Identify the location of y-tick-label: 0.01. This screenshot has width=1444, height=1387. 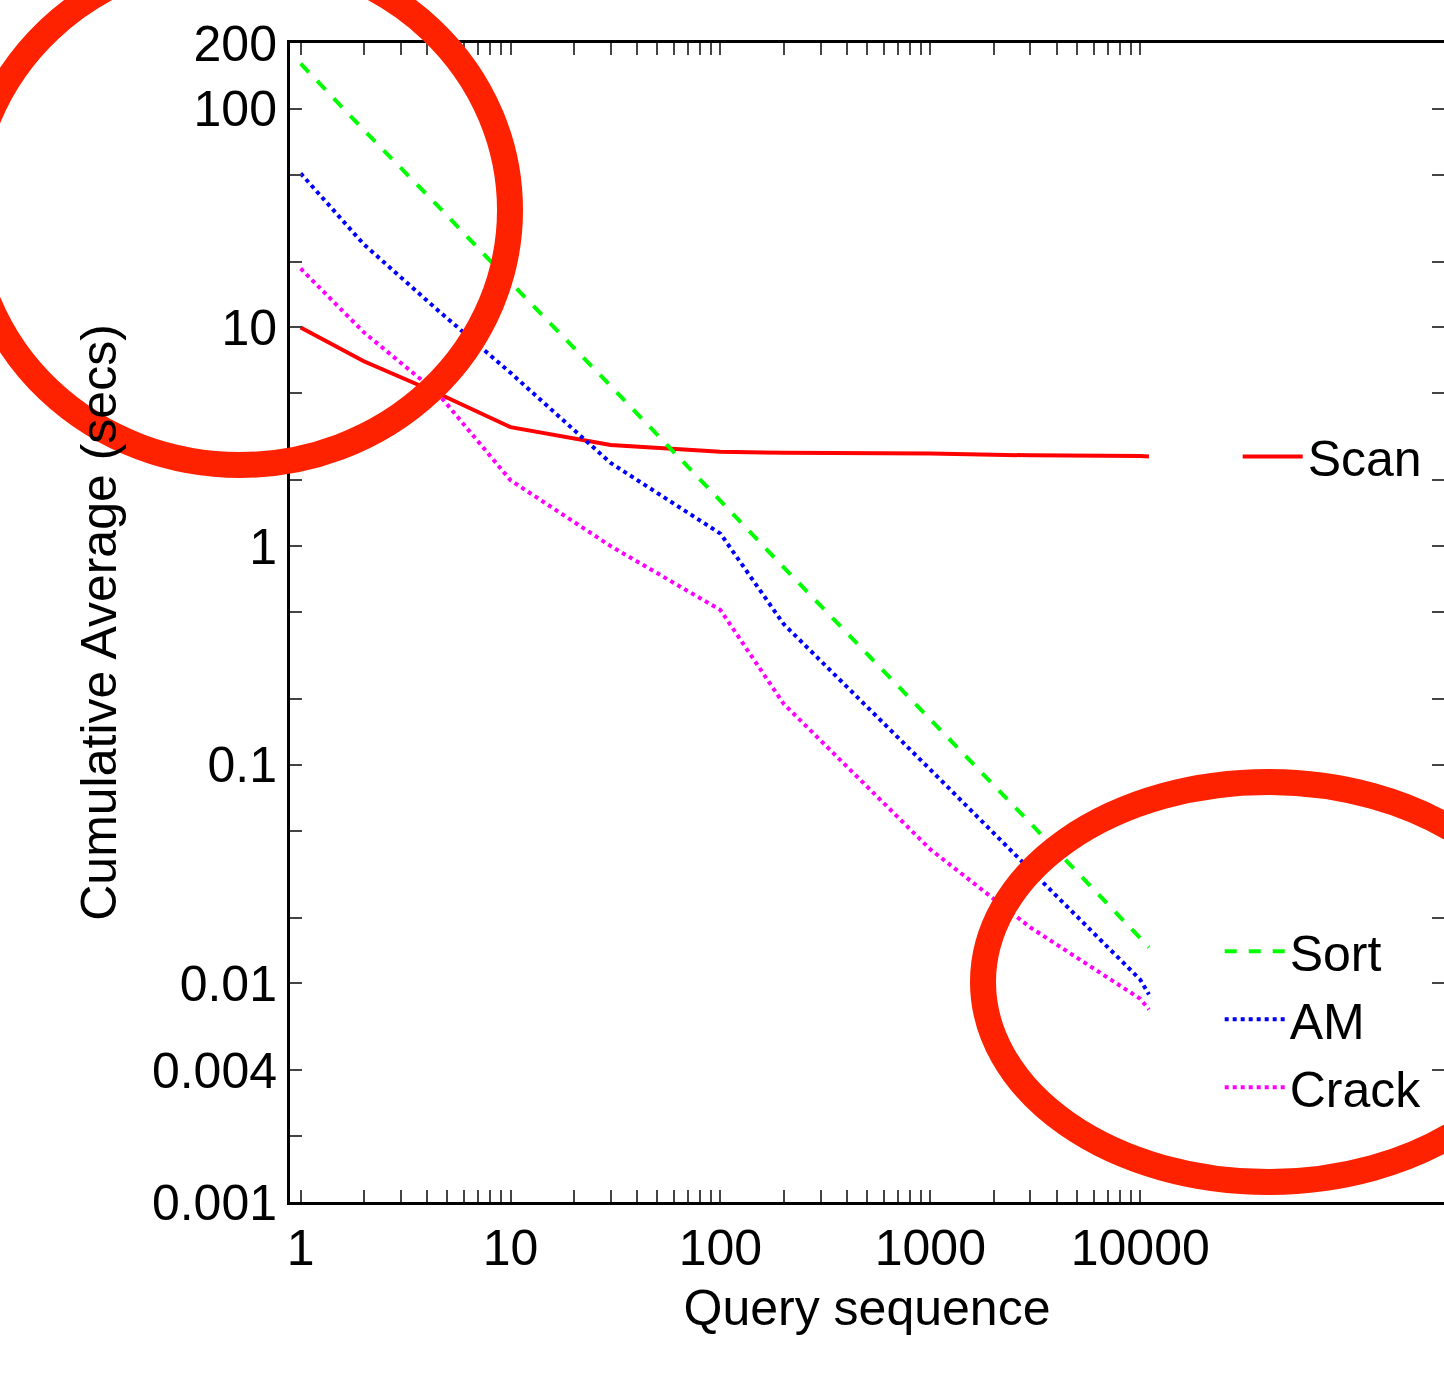
(228, 983).